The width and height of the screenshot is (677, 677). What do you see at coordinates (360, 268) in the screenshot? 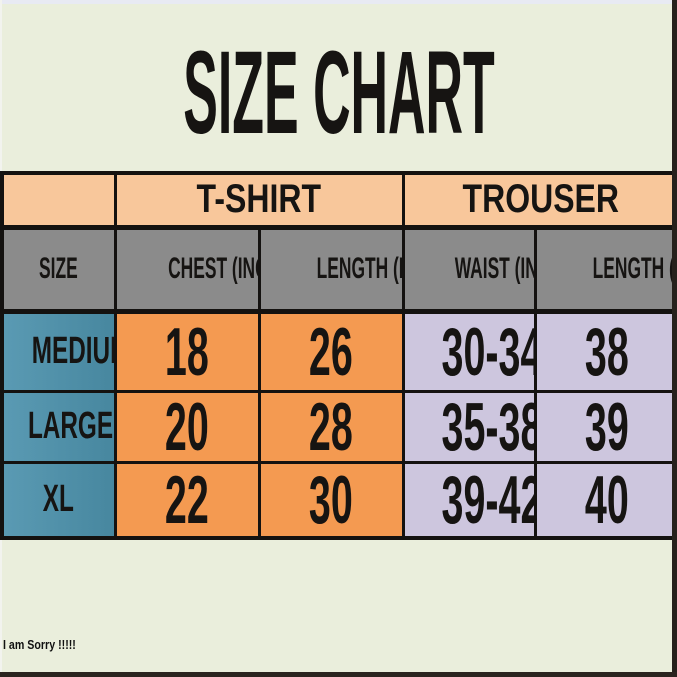
I see `column-header-tshirt-length-label: LENGTH (INCHES)` at bounding box center [360, 268].